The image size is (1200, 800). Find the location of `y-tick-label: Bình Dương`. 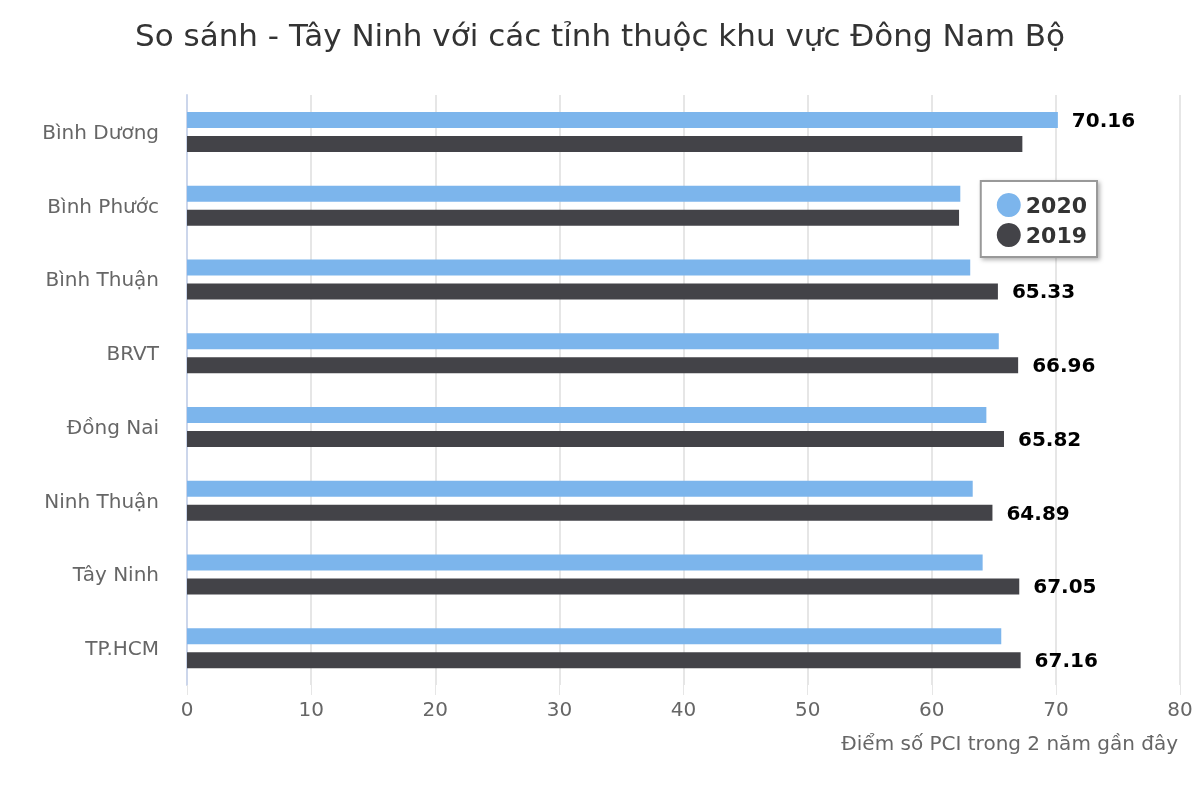

y-tick-label: Bình Dương is located at coordinates (100, 131).